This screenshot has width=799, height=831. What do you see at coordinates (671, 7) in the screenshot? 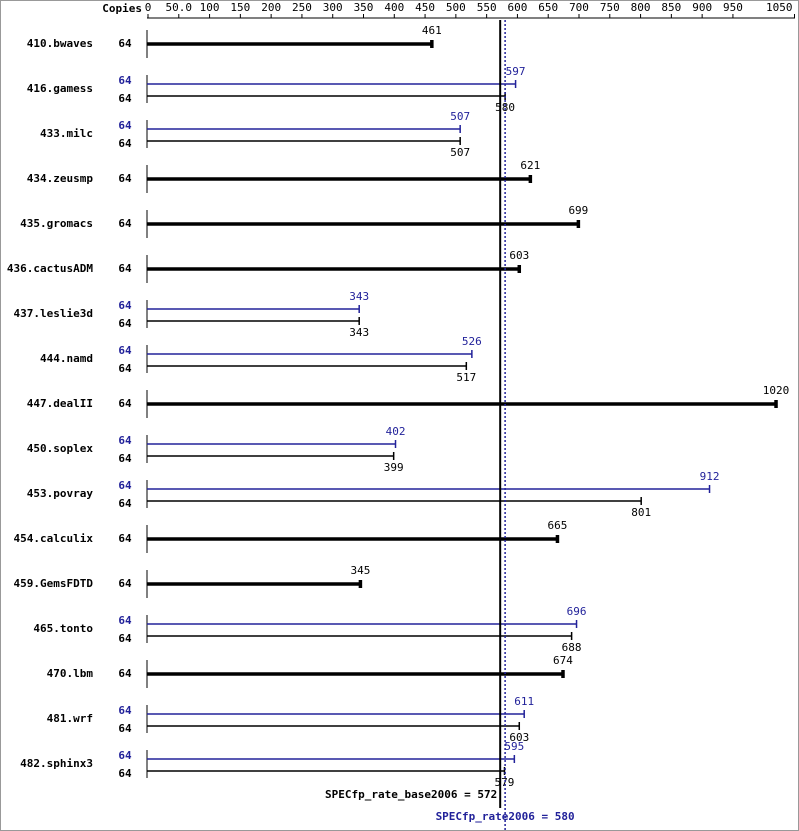
I see `x-tick-label: 850` at bounding box center [671, 7].